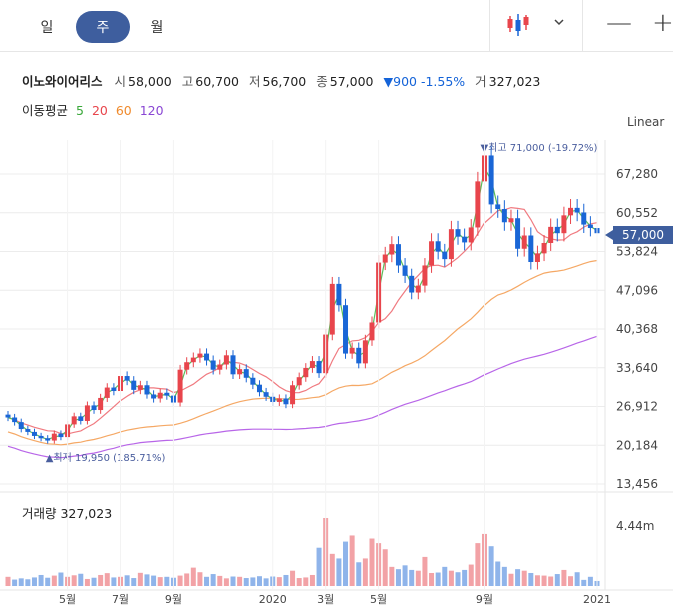  Describe the element at coordinates (597, 599) in the screenshot. I see `x-tick-label: 2021` at that location.